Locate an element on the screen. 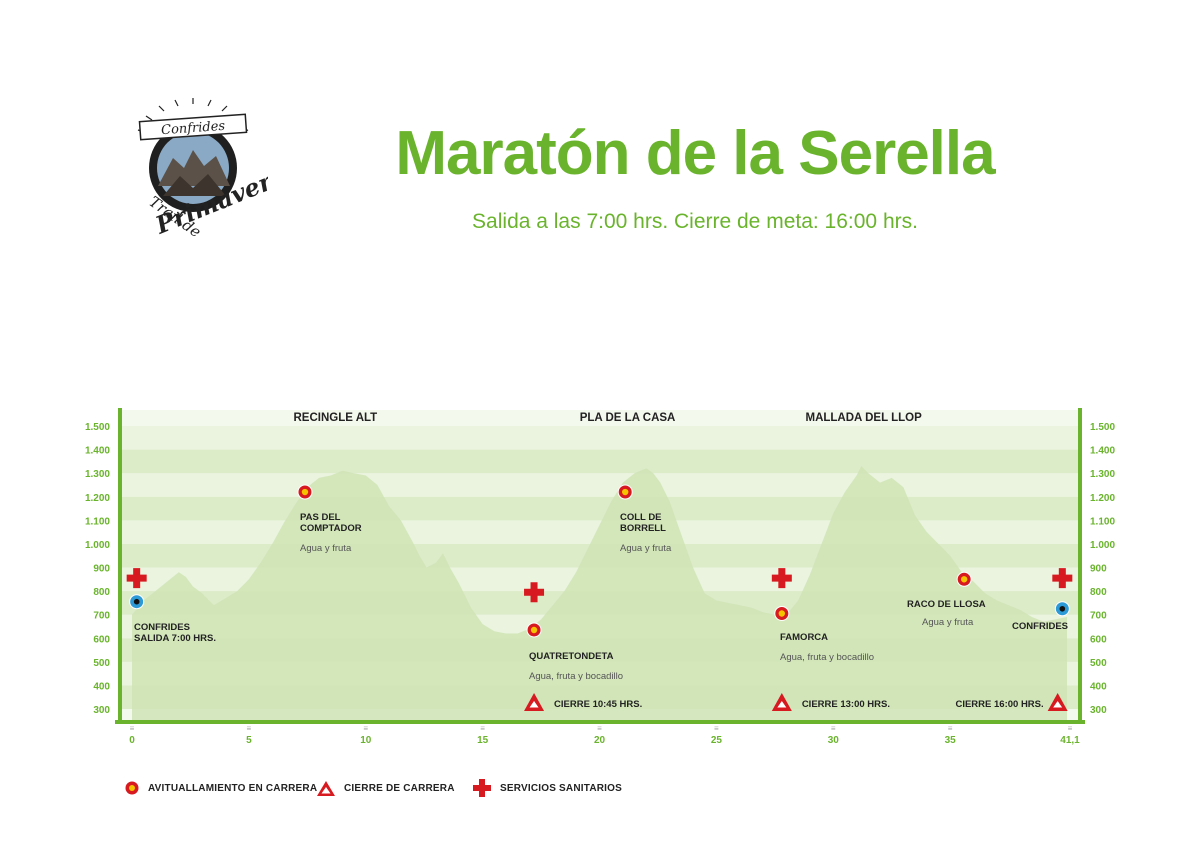  y-tick-label-left: 500 is located at coordinates (101, 663).